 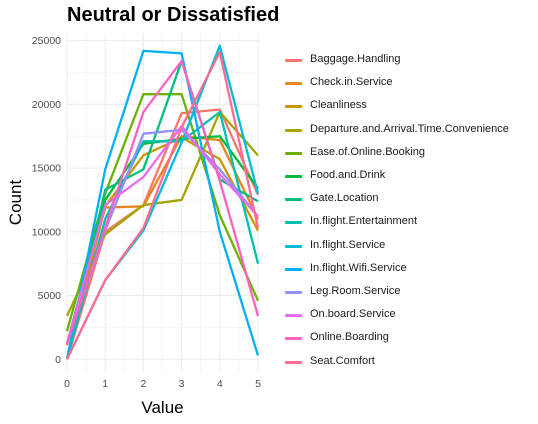 I want to click on legend-item: Departure.and.Arrival.Time.Convenience, so click(x=410, y=130).